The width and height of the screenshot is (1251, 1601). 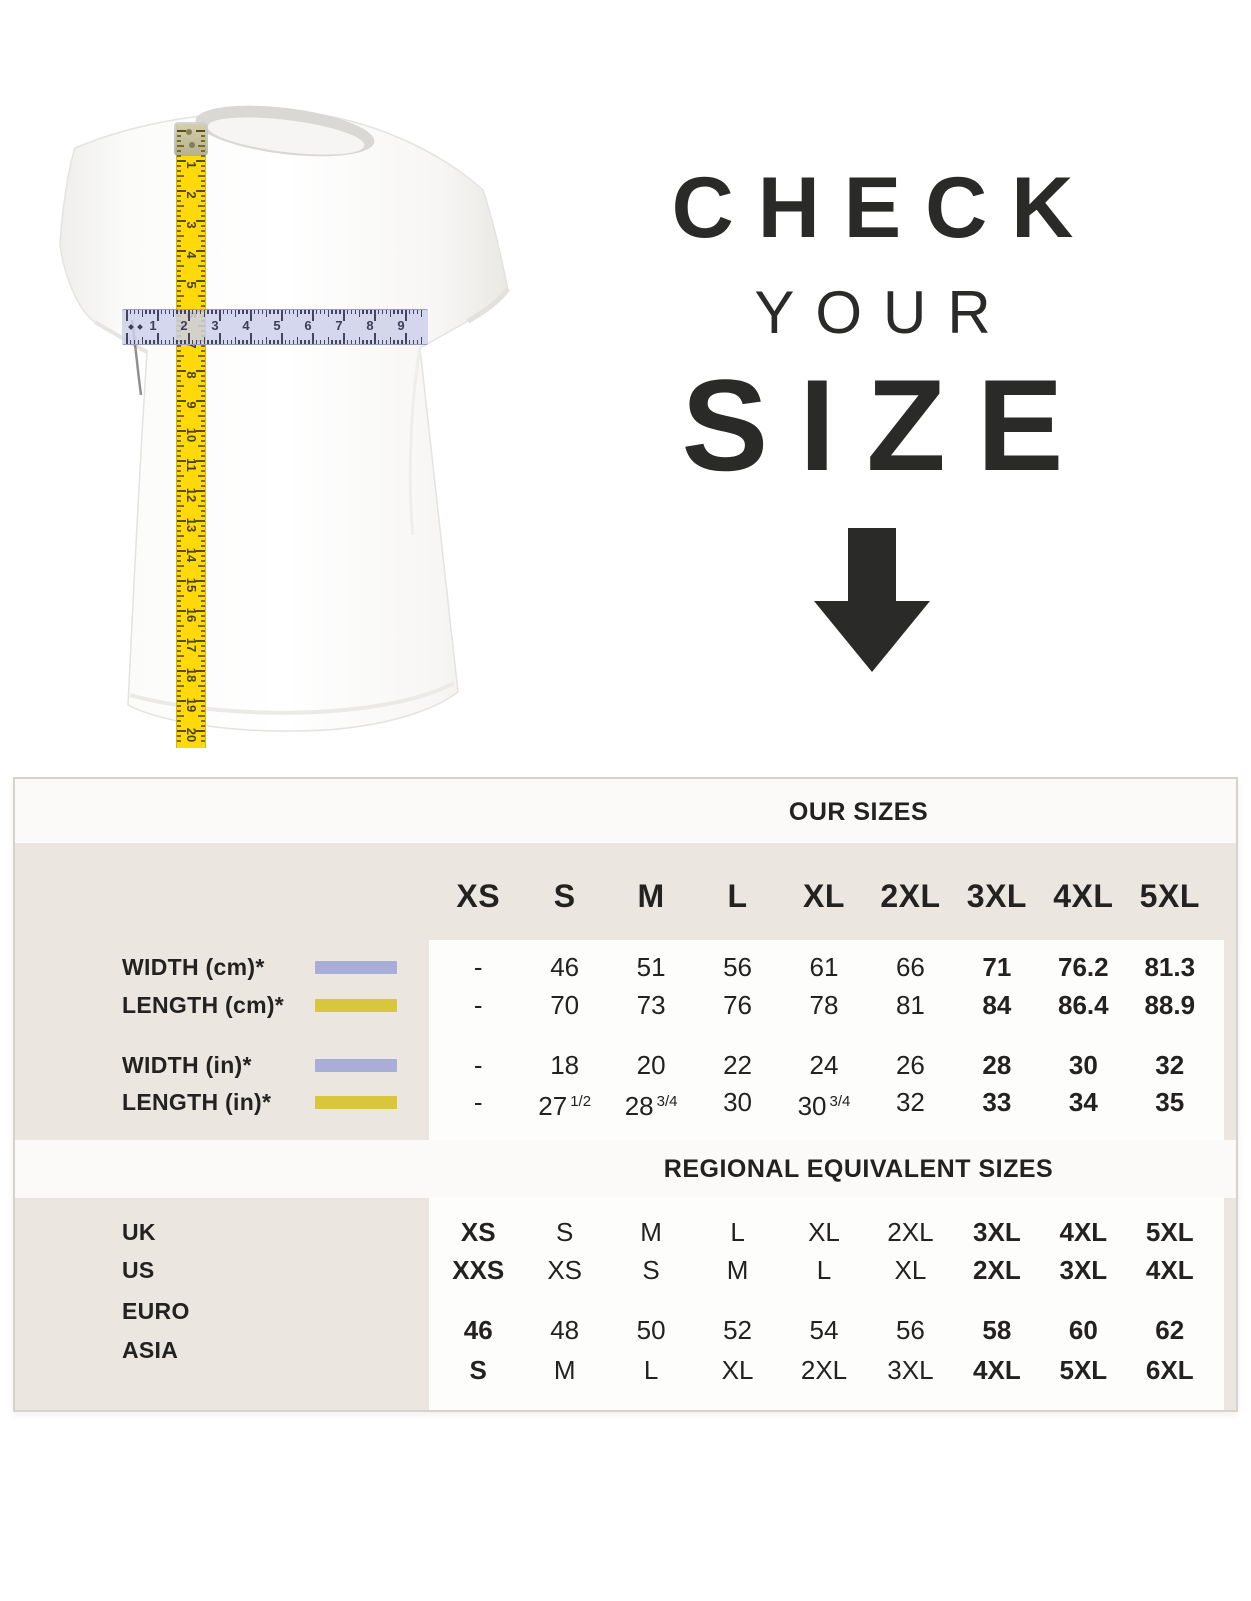 What do you see at coordinates (824, 1232) in the screenshot?
I see `size-cell: XL` at bounding box center [824, 1232].